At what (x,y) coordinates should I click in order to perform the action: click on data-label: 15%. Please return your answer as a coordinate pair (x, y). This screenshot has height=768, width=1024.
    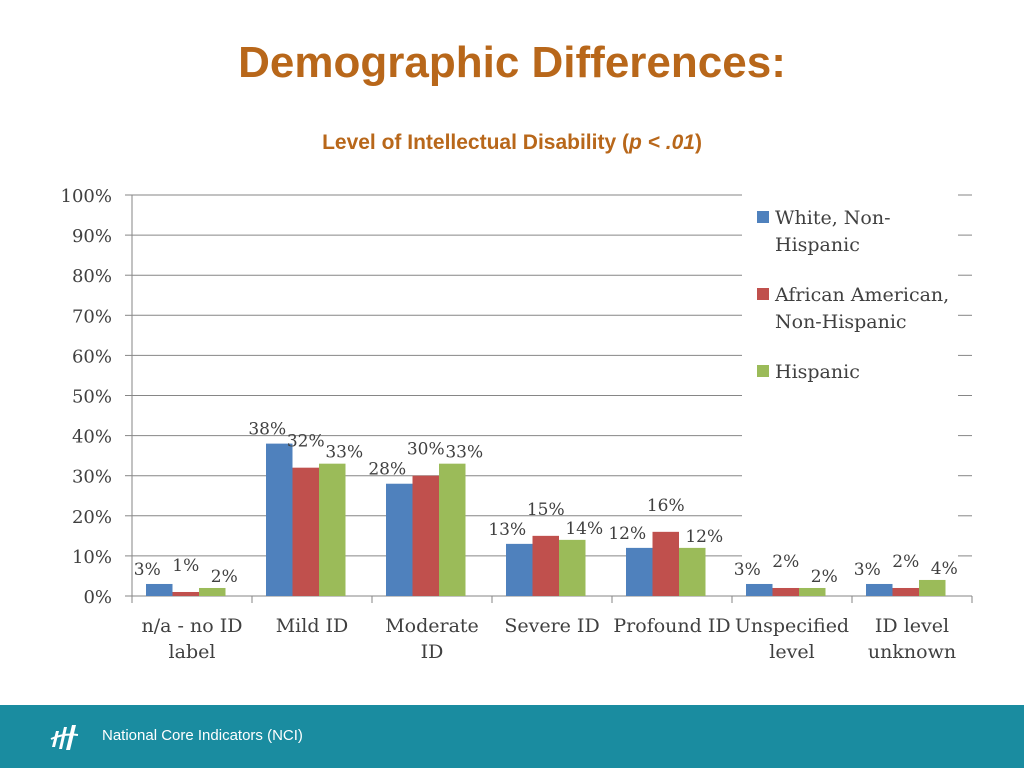
    Looking at the image, I should click on (546, 510).